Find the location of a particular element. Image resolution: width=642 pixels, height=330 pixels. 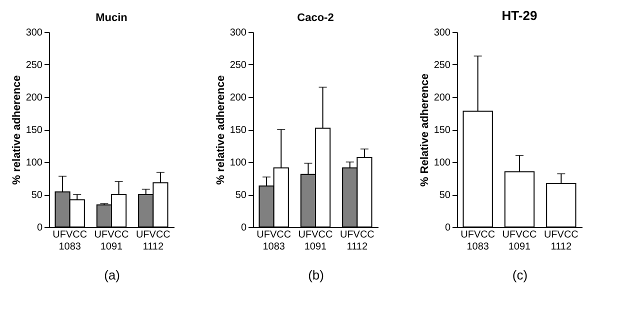

y-axis-title: % Relative adherence is located at coordinates (424, 130).